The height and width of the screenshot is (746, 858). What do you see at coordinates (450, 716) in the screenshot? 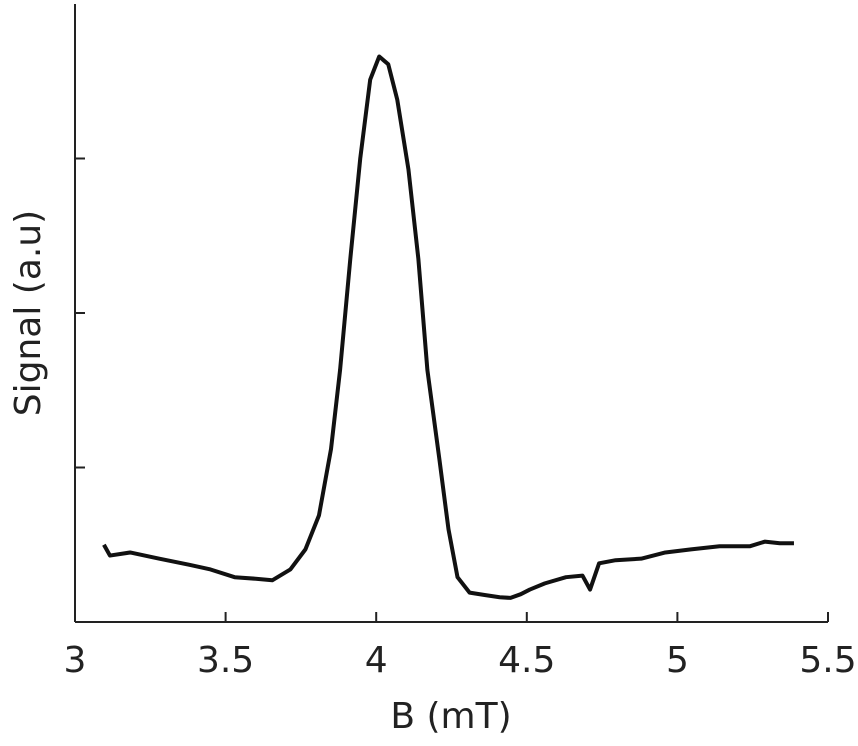
I see `x-axis-label: B (mT)` at bounding box center [450, 716].